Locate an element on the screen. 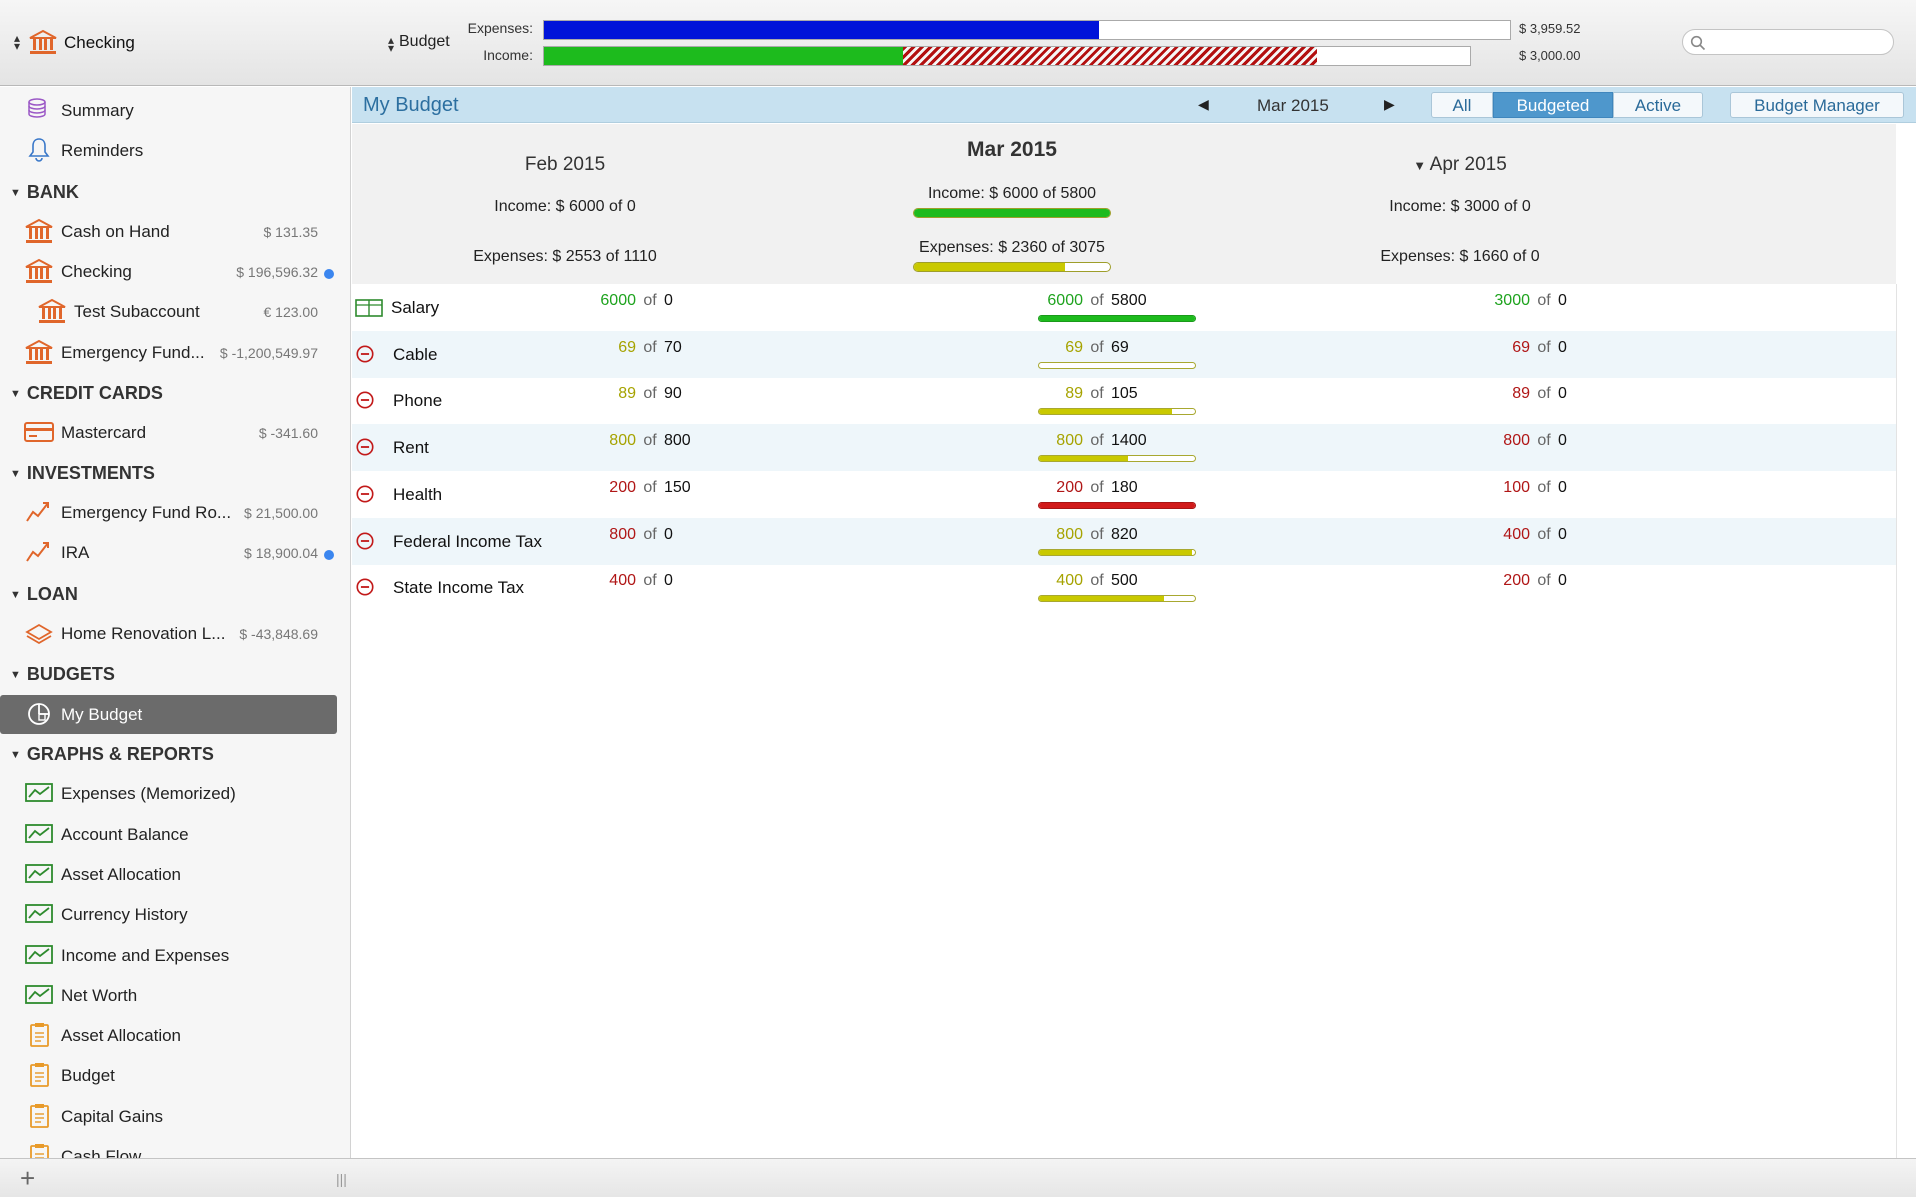 Image resolution: width=1916 pixels, height=1197 pixels. sidebar-item-label: Net Worth is located at coordinates (99, 995).